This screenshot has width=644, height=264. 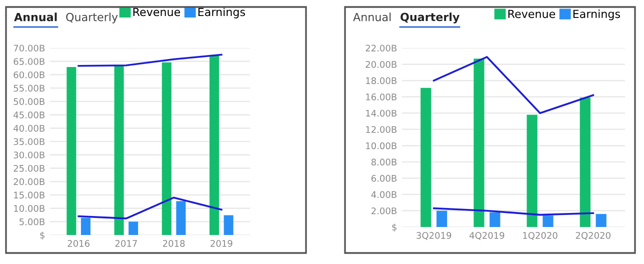 I want to click on y-tick-label: 5.00B, so click(x=32, y=222).